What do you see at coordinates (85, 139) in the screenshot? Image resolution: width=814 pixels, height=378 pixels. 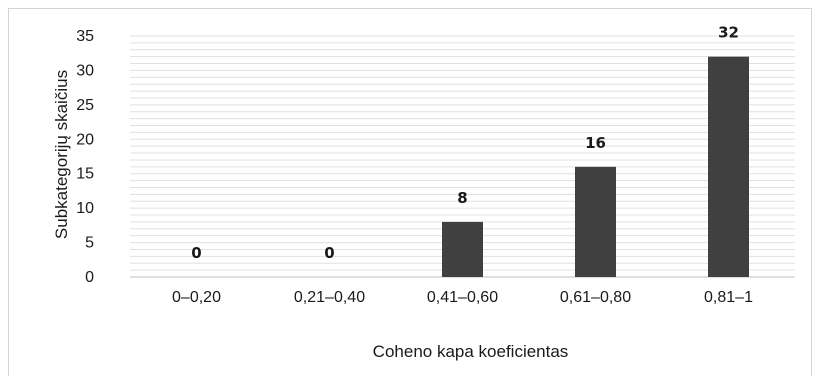 I see `y-tick-label: 20` at bounding box center [85, 139].